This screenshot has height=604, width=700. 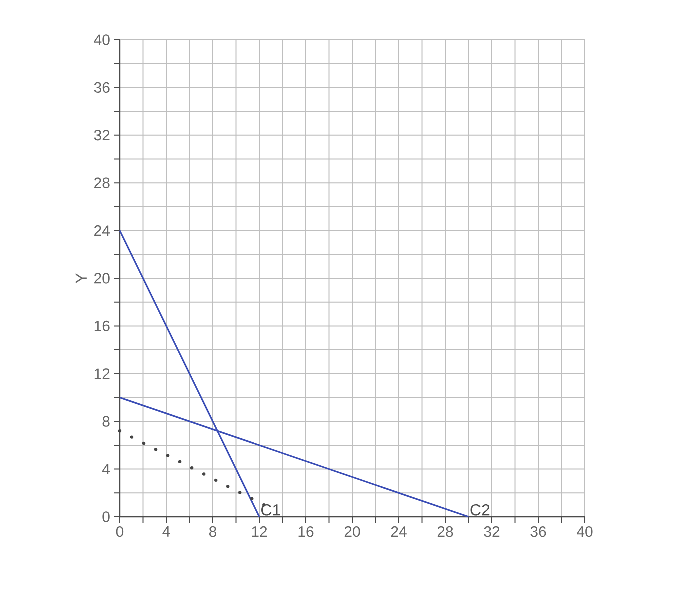 What do you see at coordinates (102, 326) in the screenshot?
I see `y-tick-label: 16` at bounding box center [102, 326].